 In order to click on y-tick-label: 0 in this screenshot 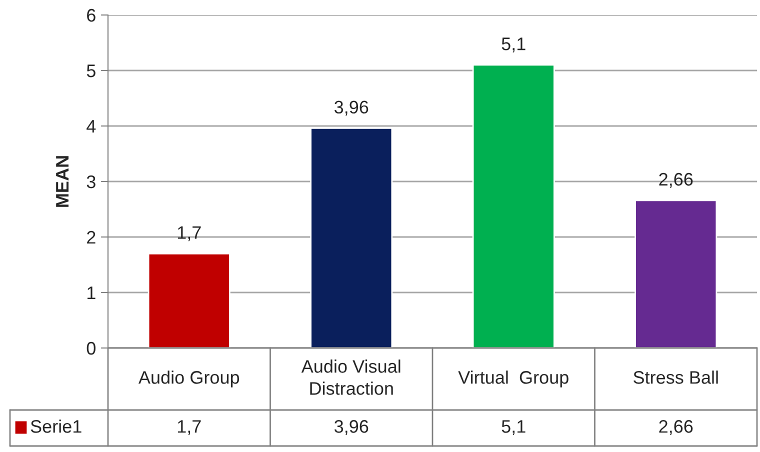, I will do `click(91, 348)`.